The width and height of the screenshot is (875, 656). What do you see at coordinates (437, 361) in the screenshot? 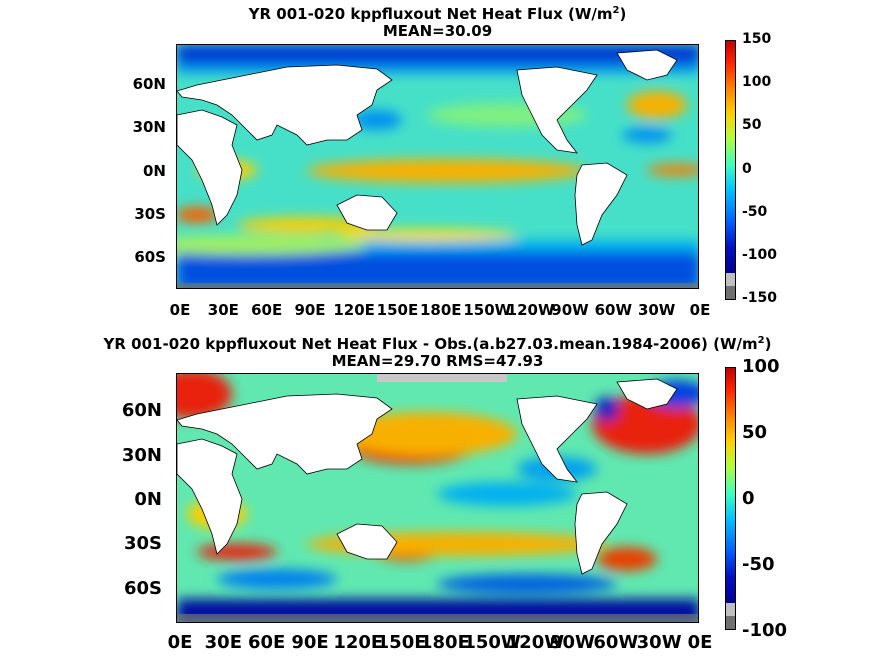
I see `panel2-mean: MEAN=29.70 RMS=47.93` at bounding box center [437, 361].